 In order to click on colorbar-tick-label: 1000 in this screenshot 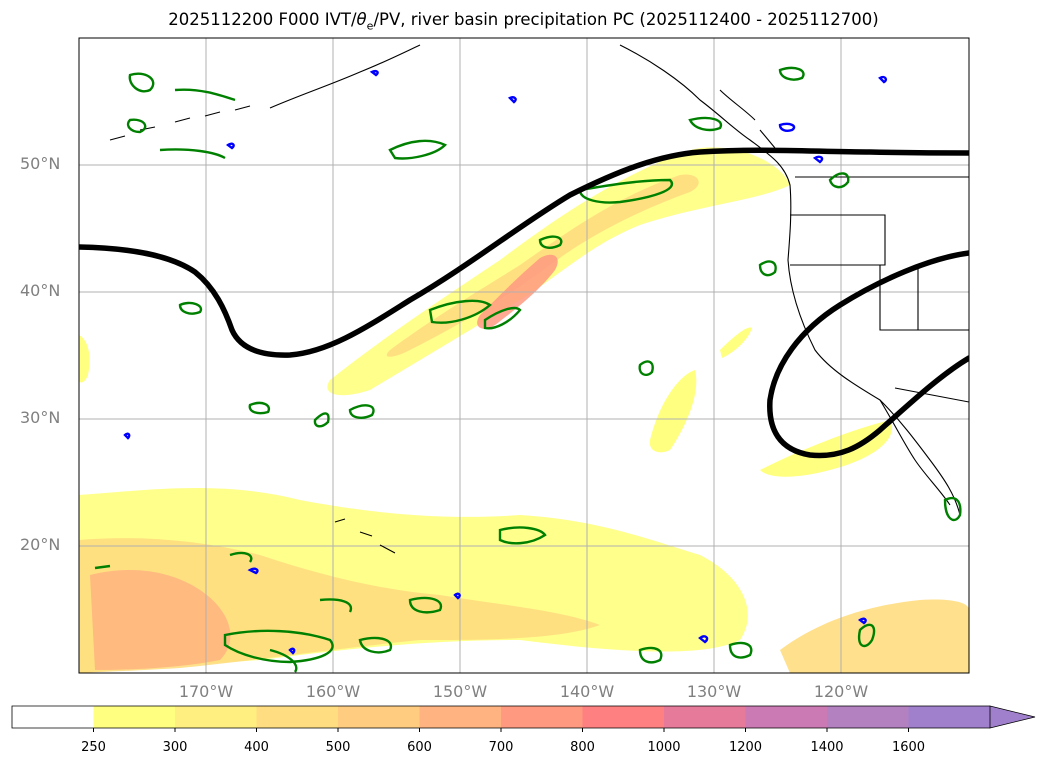, I will do `click(664, 747)`.